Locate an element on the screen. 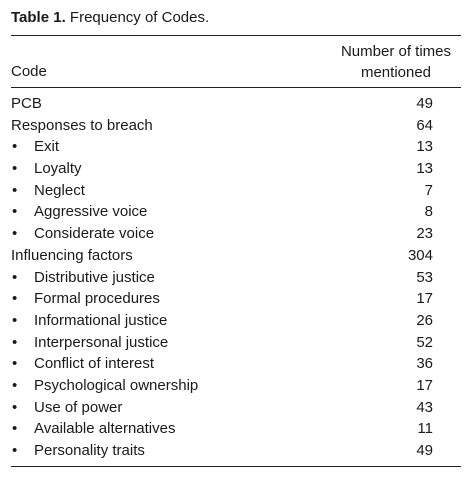  table-row-subitem: • Personality traits 49 is located at coordinates (236, 451).